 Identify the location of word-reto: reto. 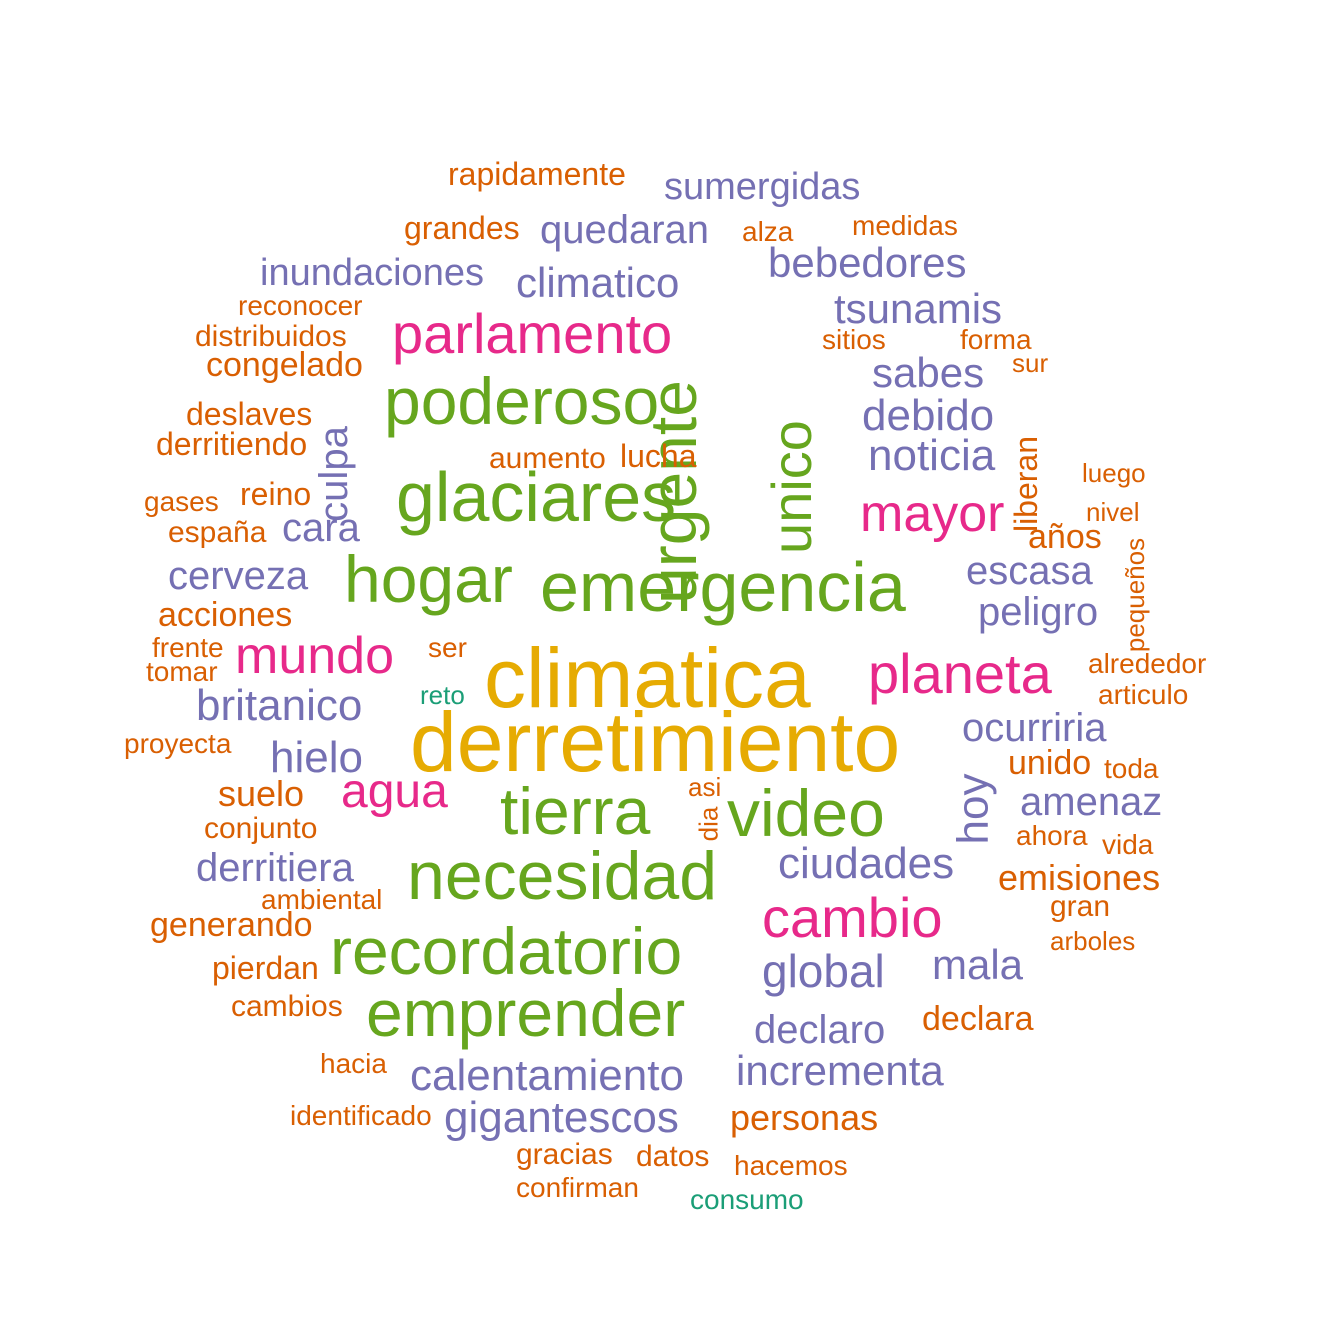
(442, 695).